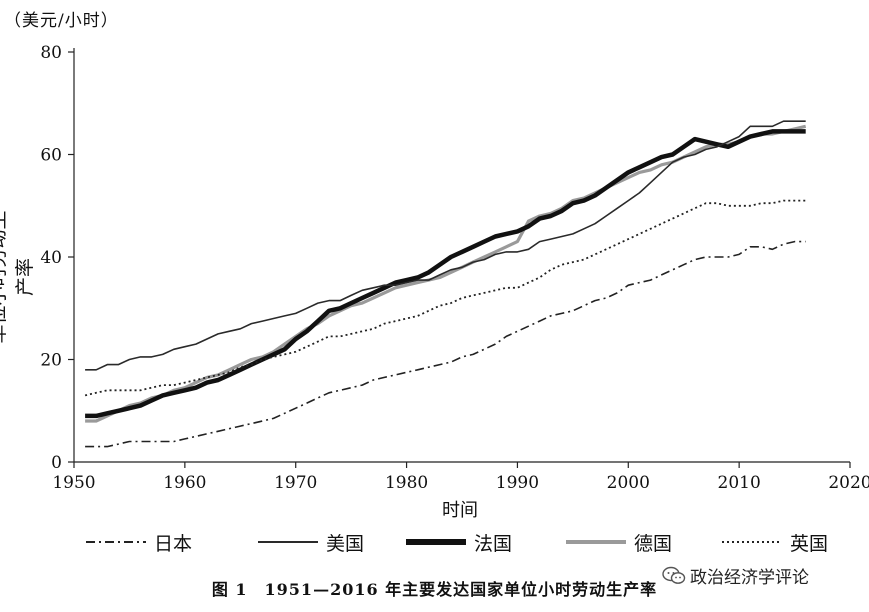 The image size is (869, 612). What do you see at coordinates (848, 483) in the screenshot?
I see `x-tick-label: 2020` at bounding box center [848, 483].